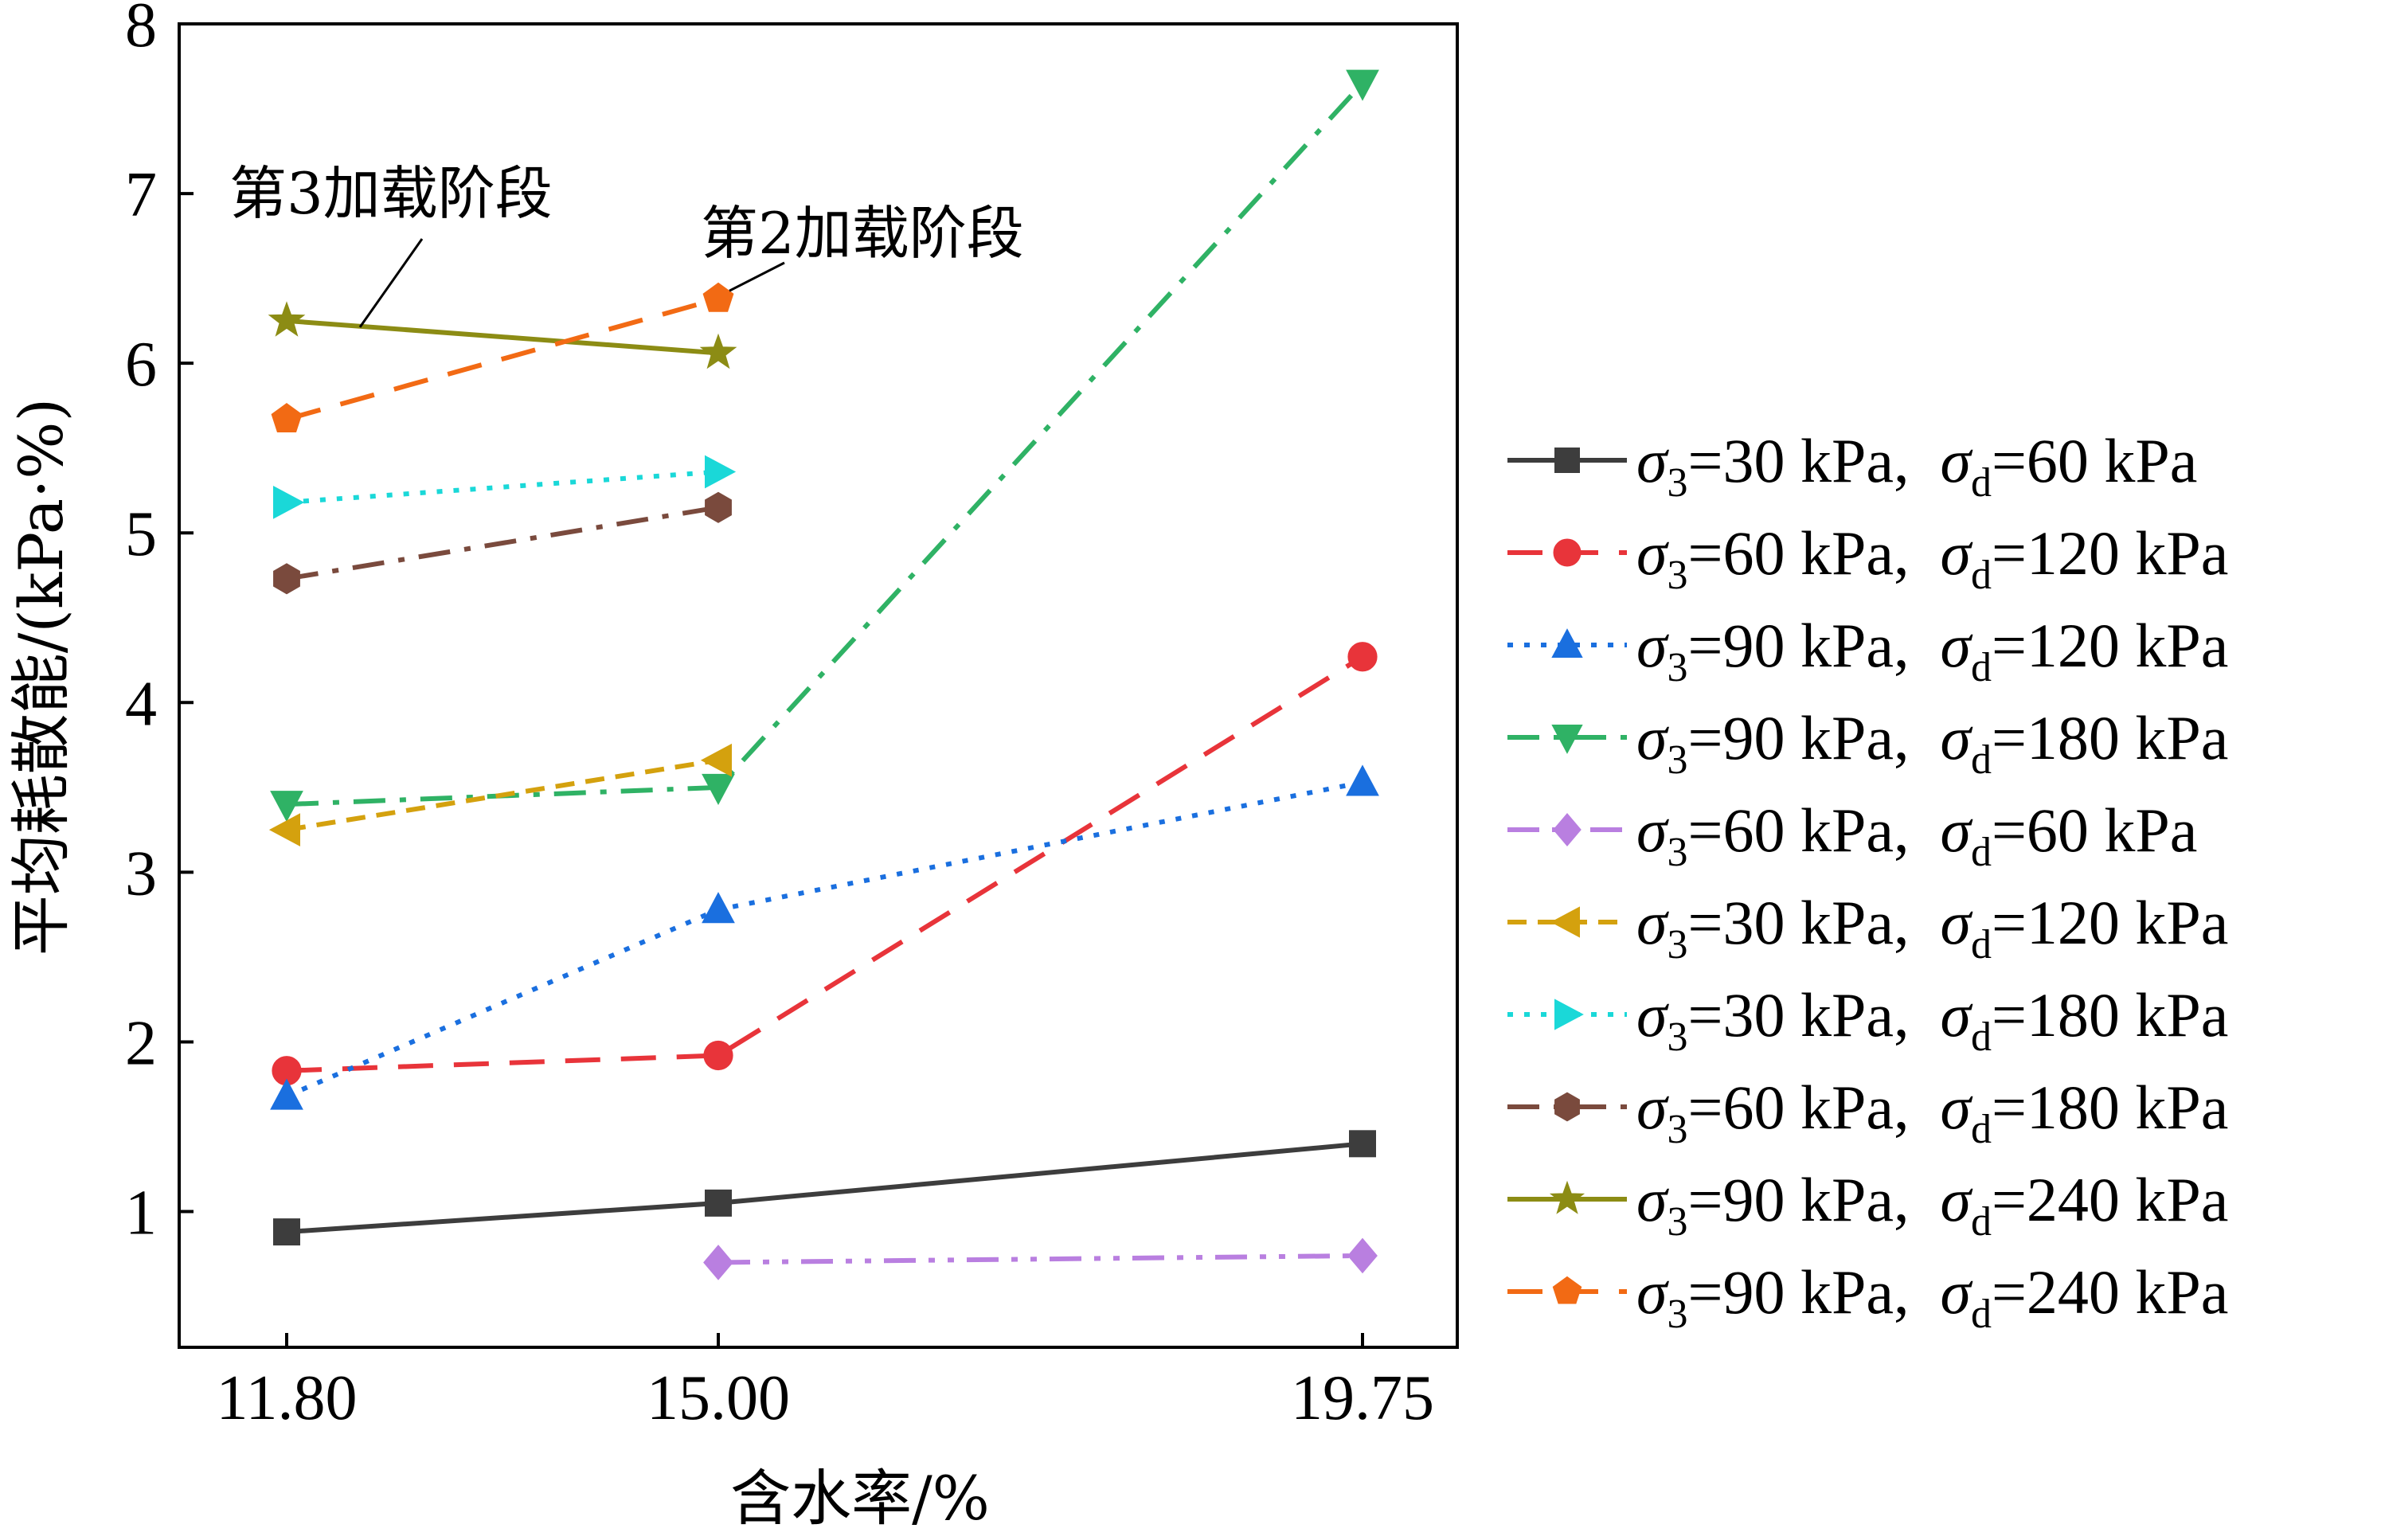  I want to click on y-tick-label: 8, so click(141, 30).